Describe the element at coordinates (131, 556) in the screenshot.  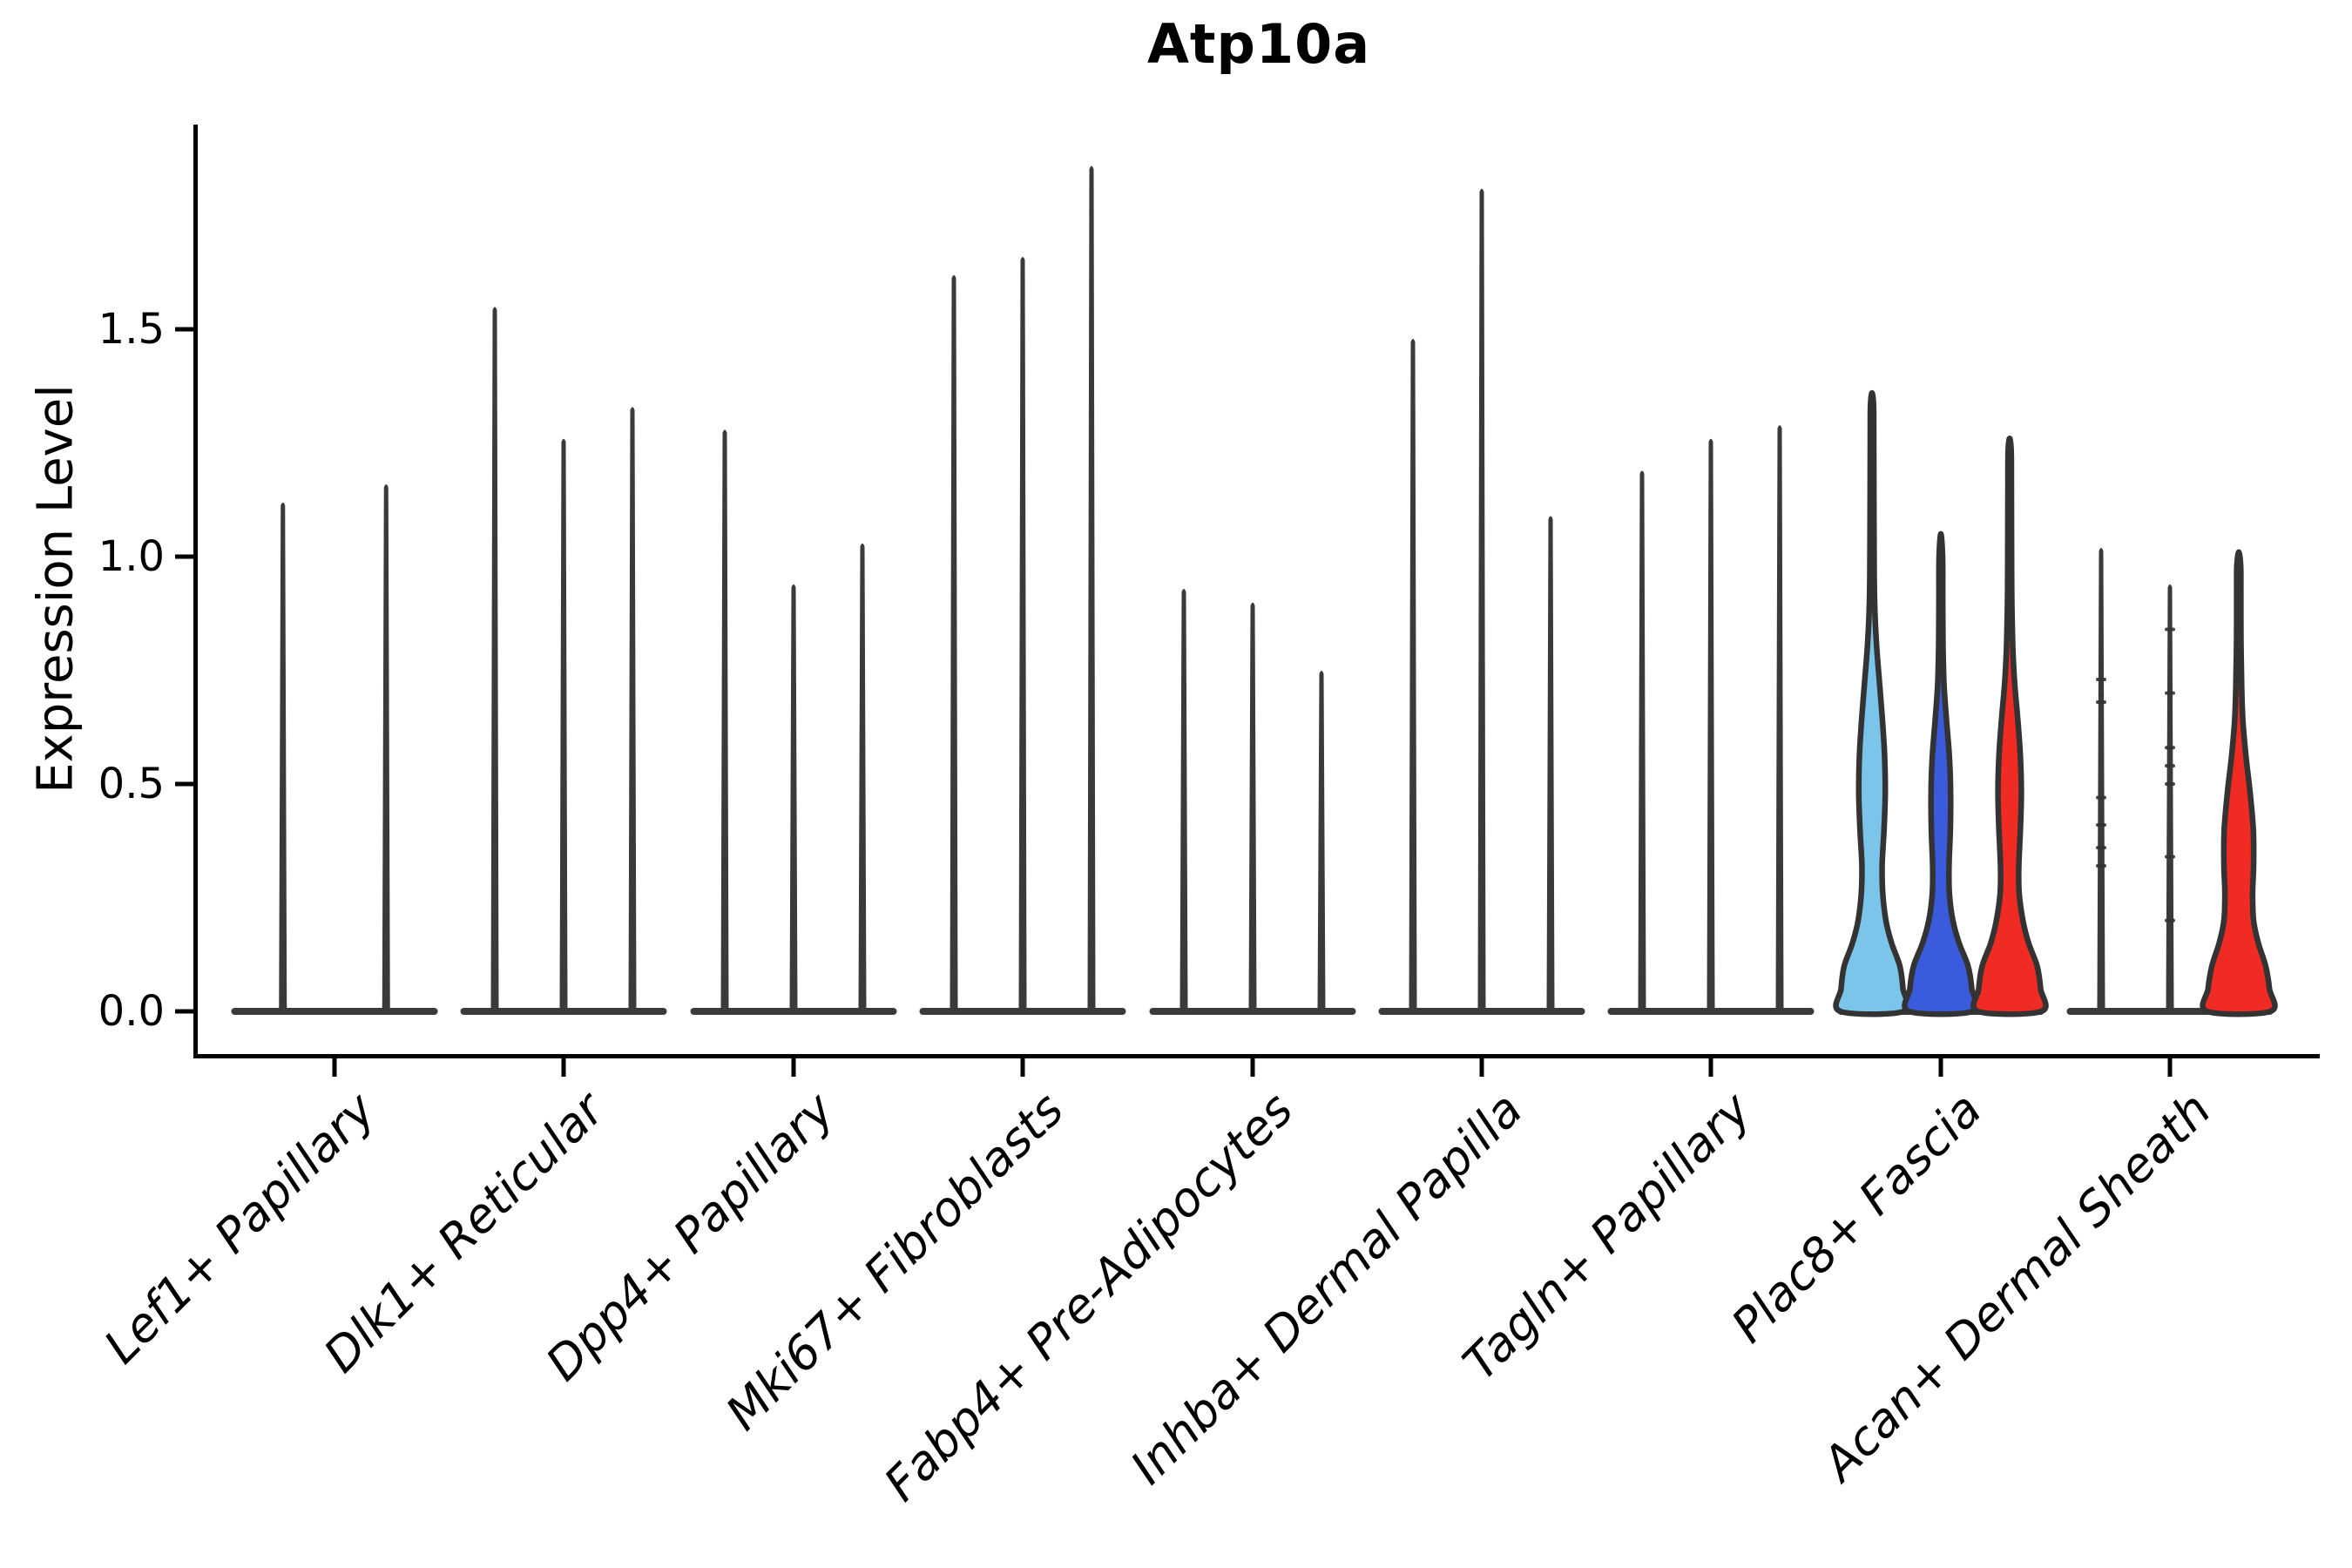
I see `y-tick-label: 1.0` at that location.